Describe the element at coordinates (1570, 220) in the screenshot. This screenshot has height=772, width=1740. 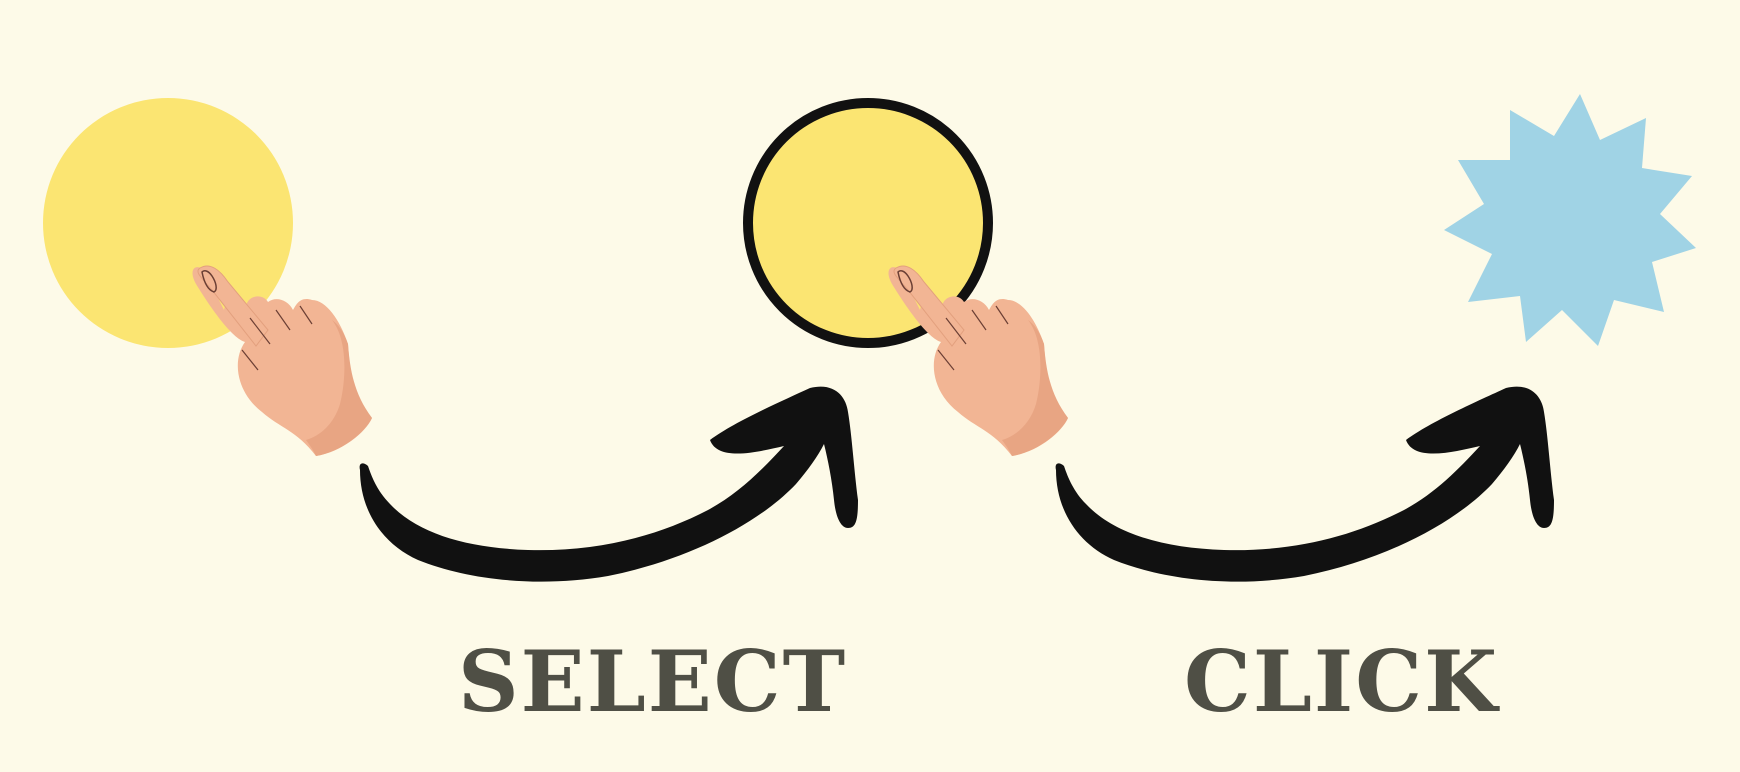
I see `starburst-shape` at that location.